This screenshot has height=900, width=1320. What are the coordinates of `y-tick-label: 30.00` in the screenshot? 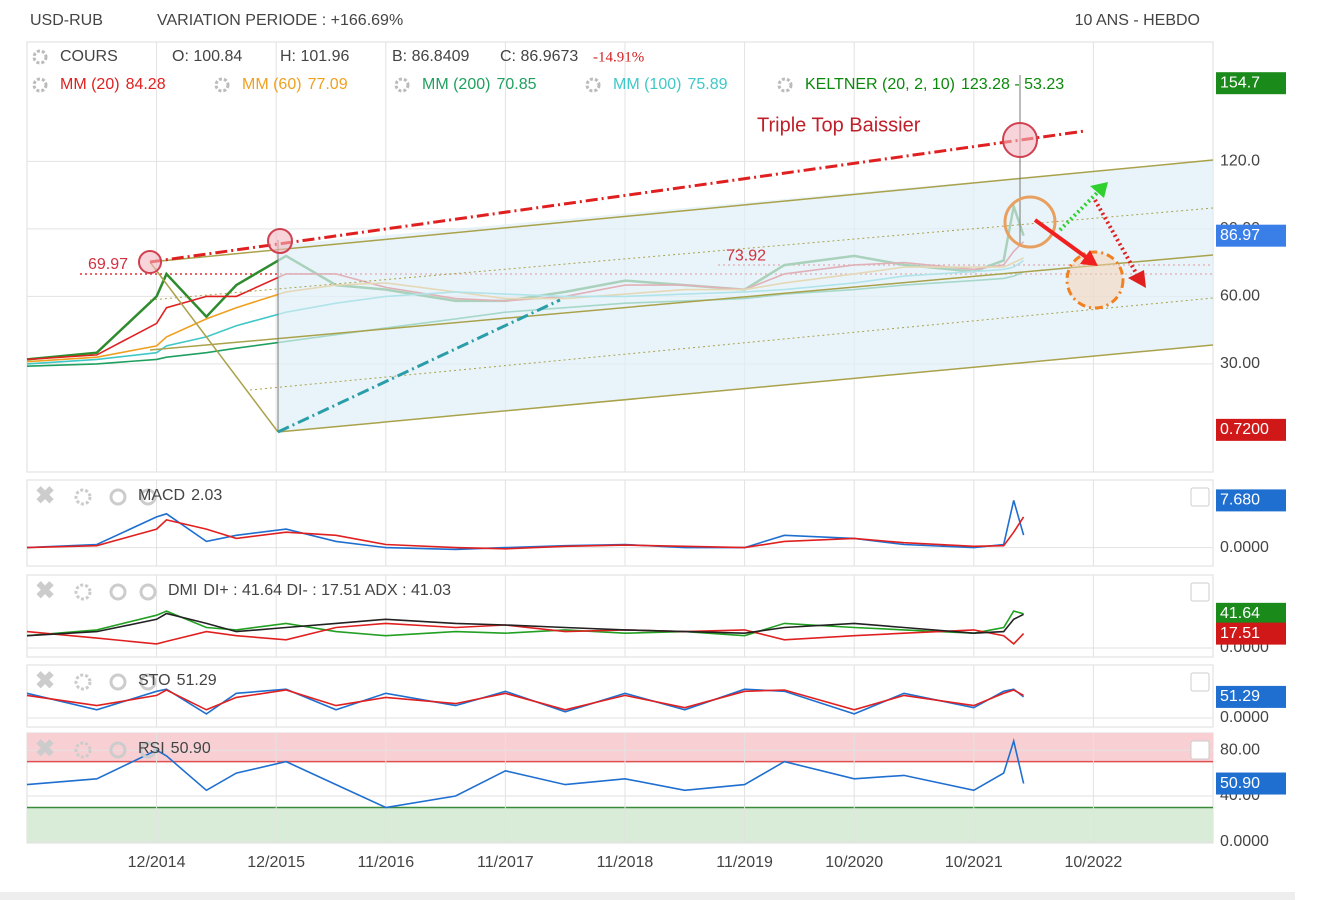 It's located at (1240, 363).